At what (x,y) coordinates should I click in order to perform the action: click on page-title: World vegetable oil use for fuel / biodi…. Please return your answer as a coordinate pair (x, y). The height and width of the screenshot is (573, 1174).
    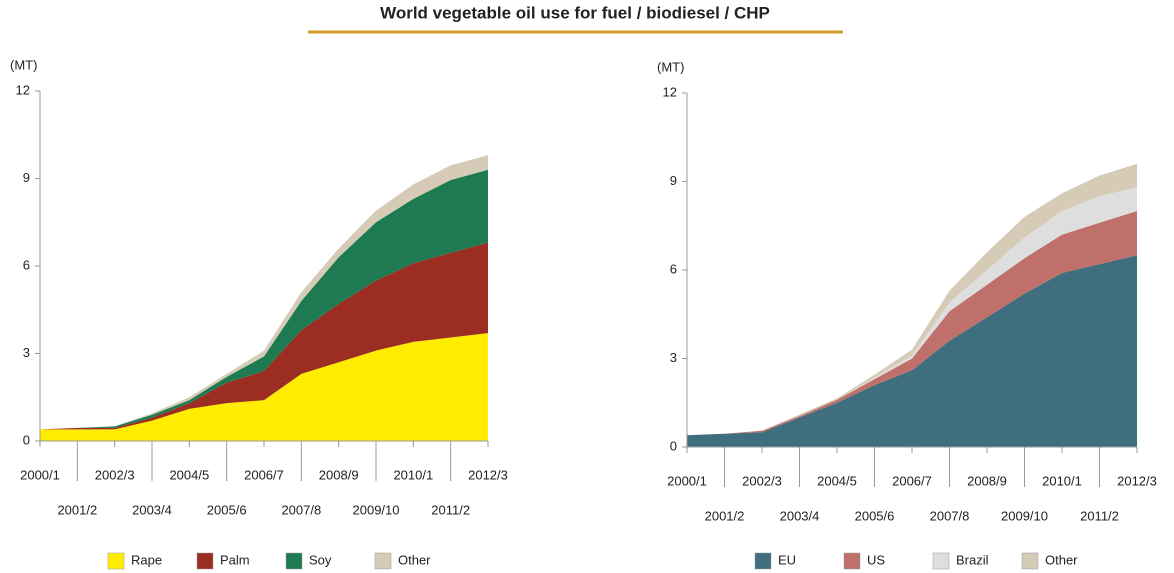
    Looking at the image, I should click on (575, 12).